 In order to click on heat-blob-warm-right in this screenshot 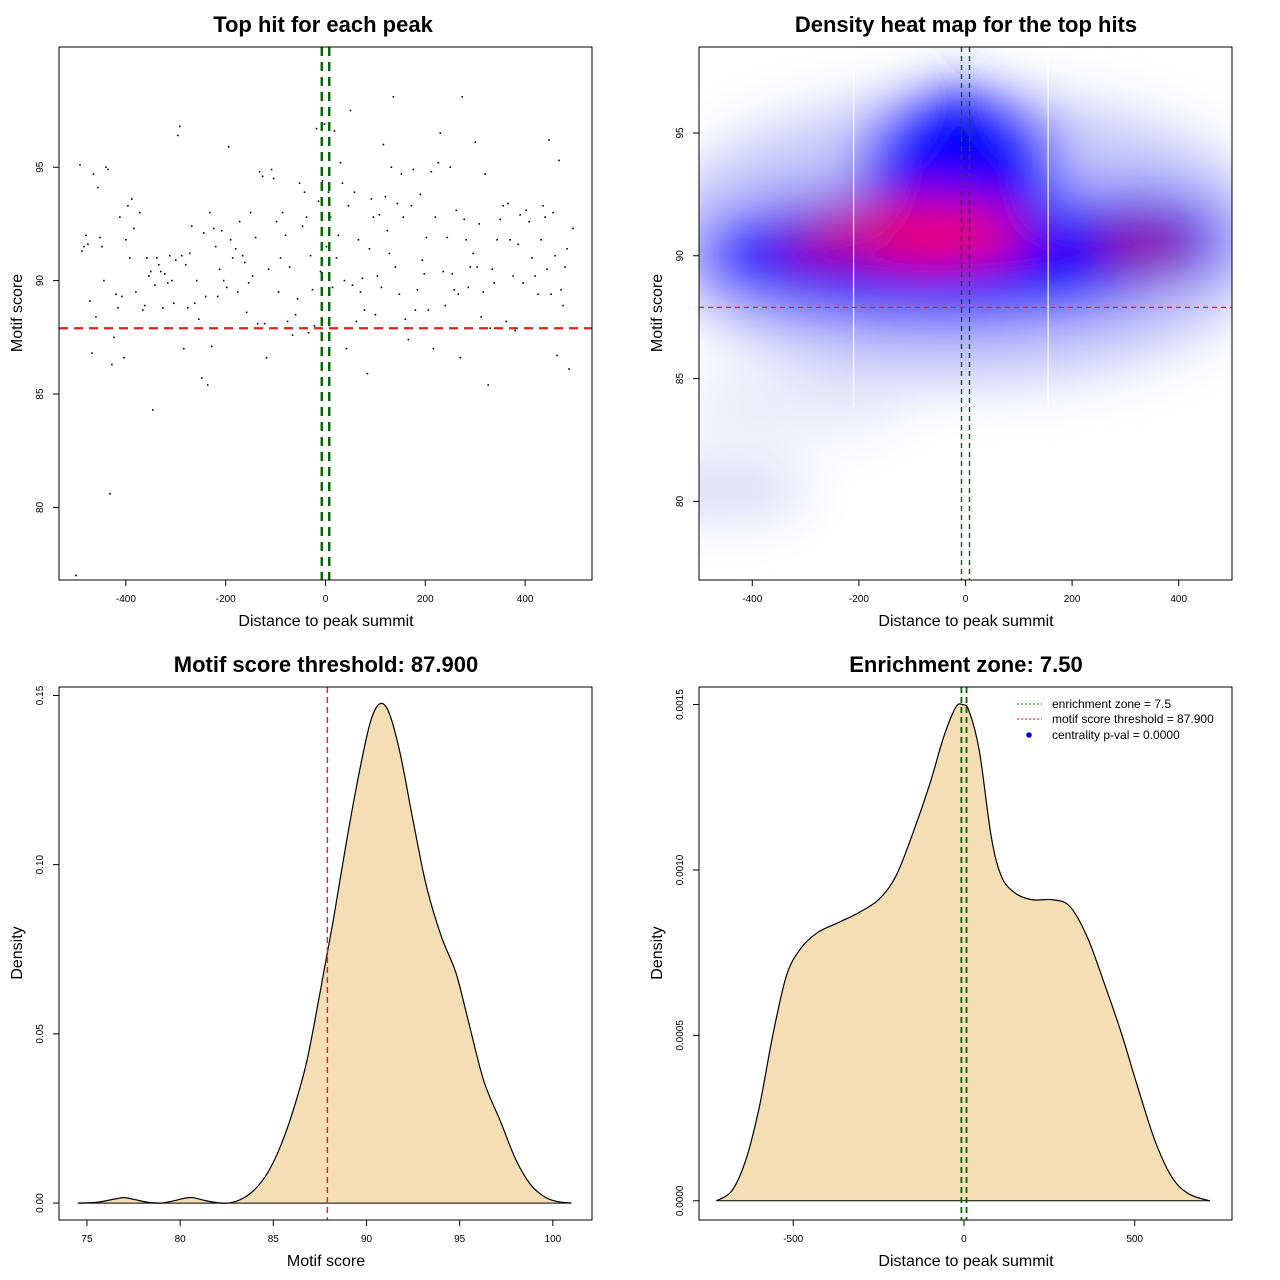, I will do `click(1145, 245)`.